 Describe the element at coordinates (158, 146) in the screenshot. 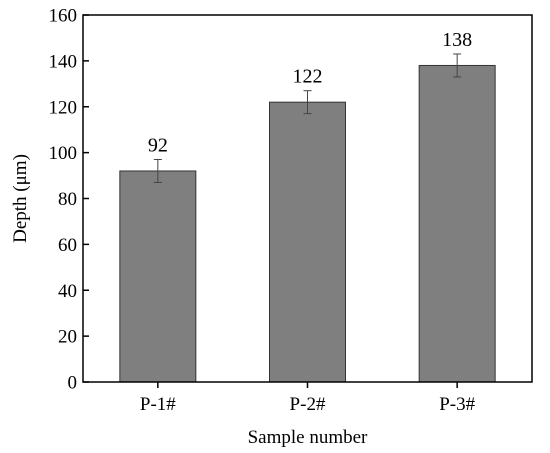

I see `data-label-P-1#: 92` at that location.